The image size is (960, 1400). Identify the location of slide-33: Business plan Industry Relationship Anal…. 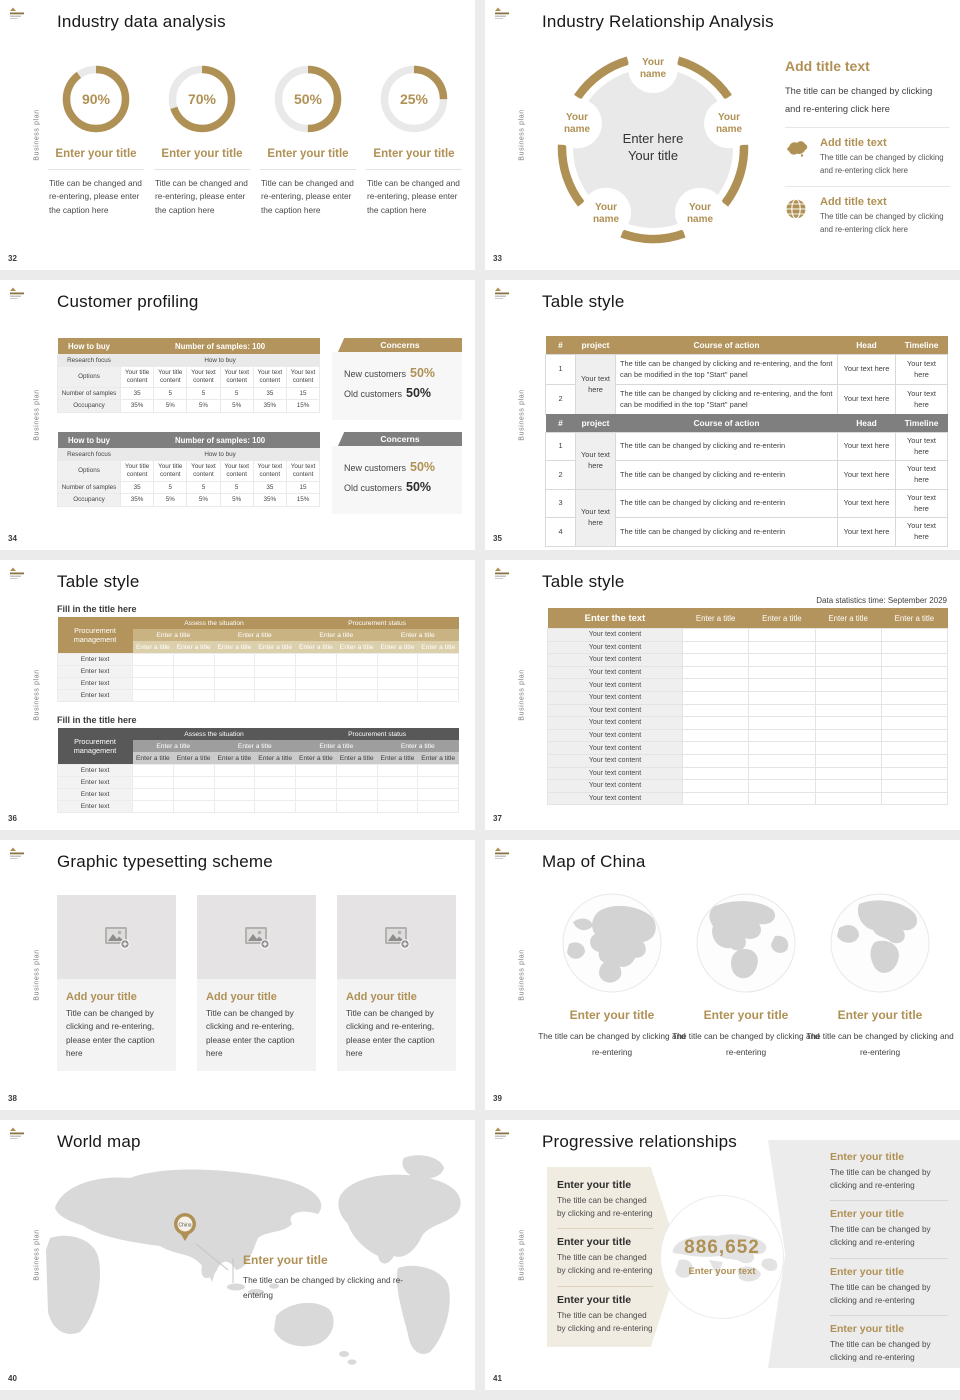
(722, 135).